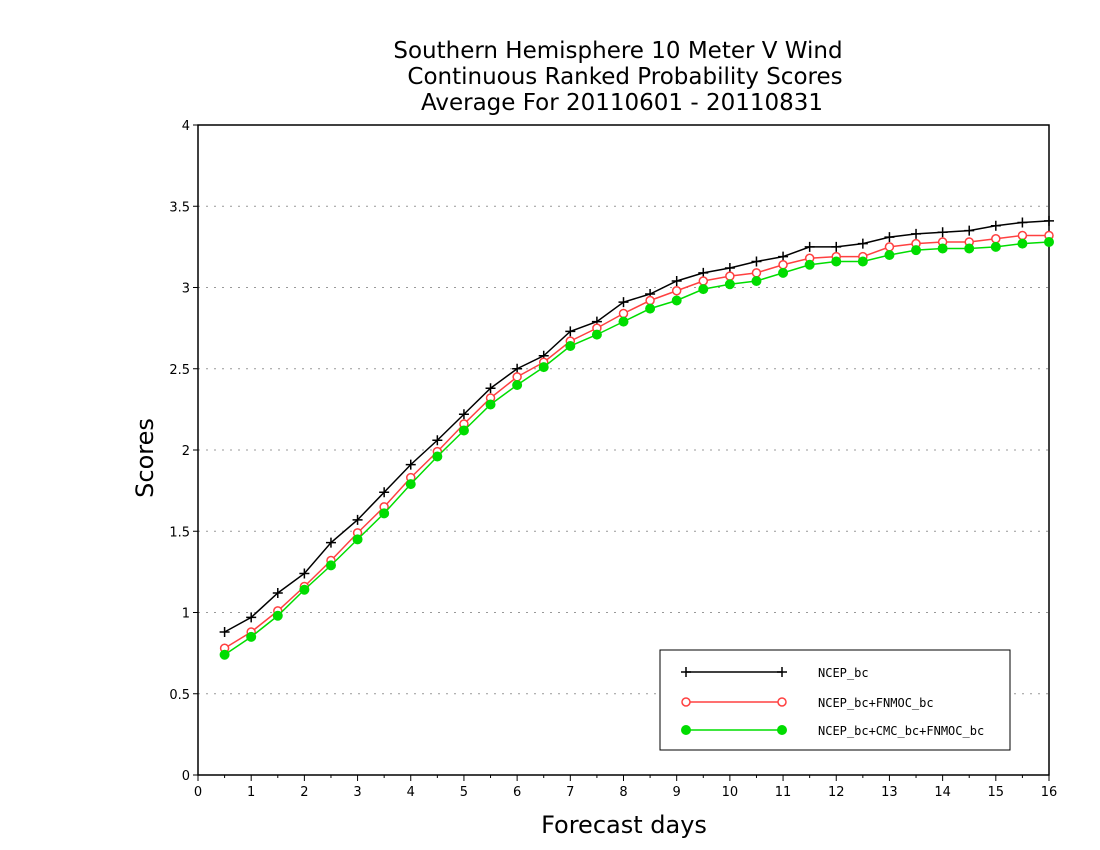 This screenshot has height=850, width=1100. I want to click on y-axis: 0 0.5 1 1.5 2 2.5 3 3.5 4, so click(183, 451).